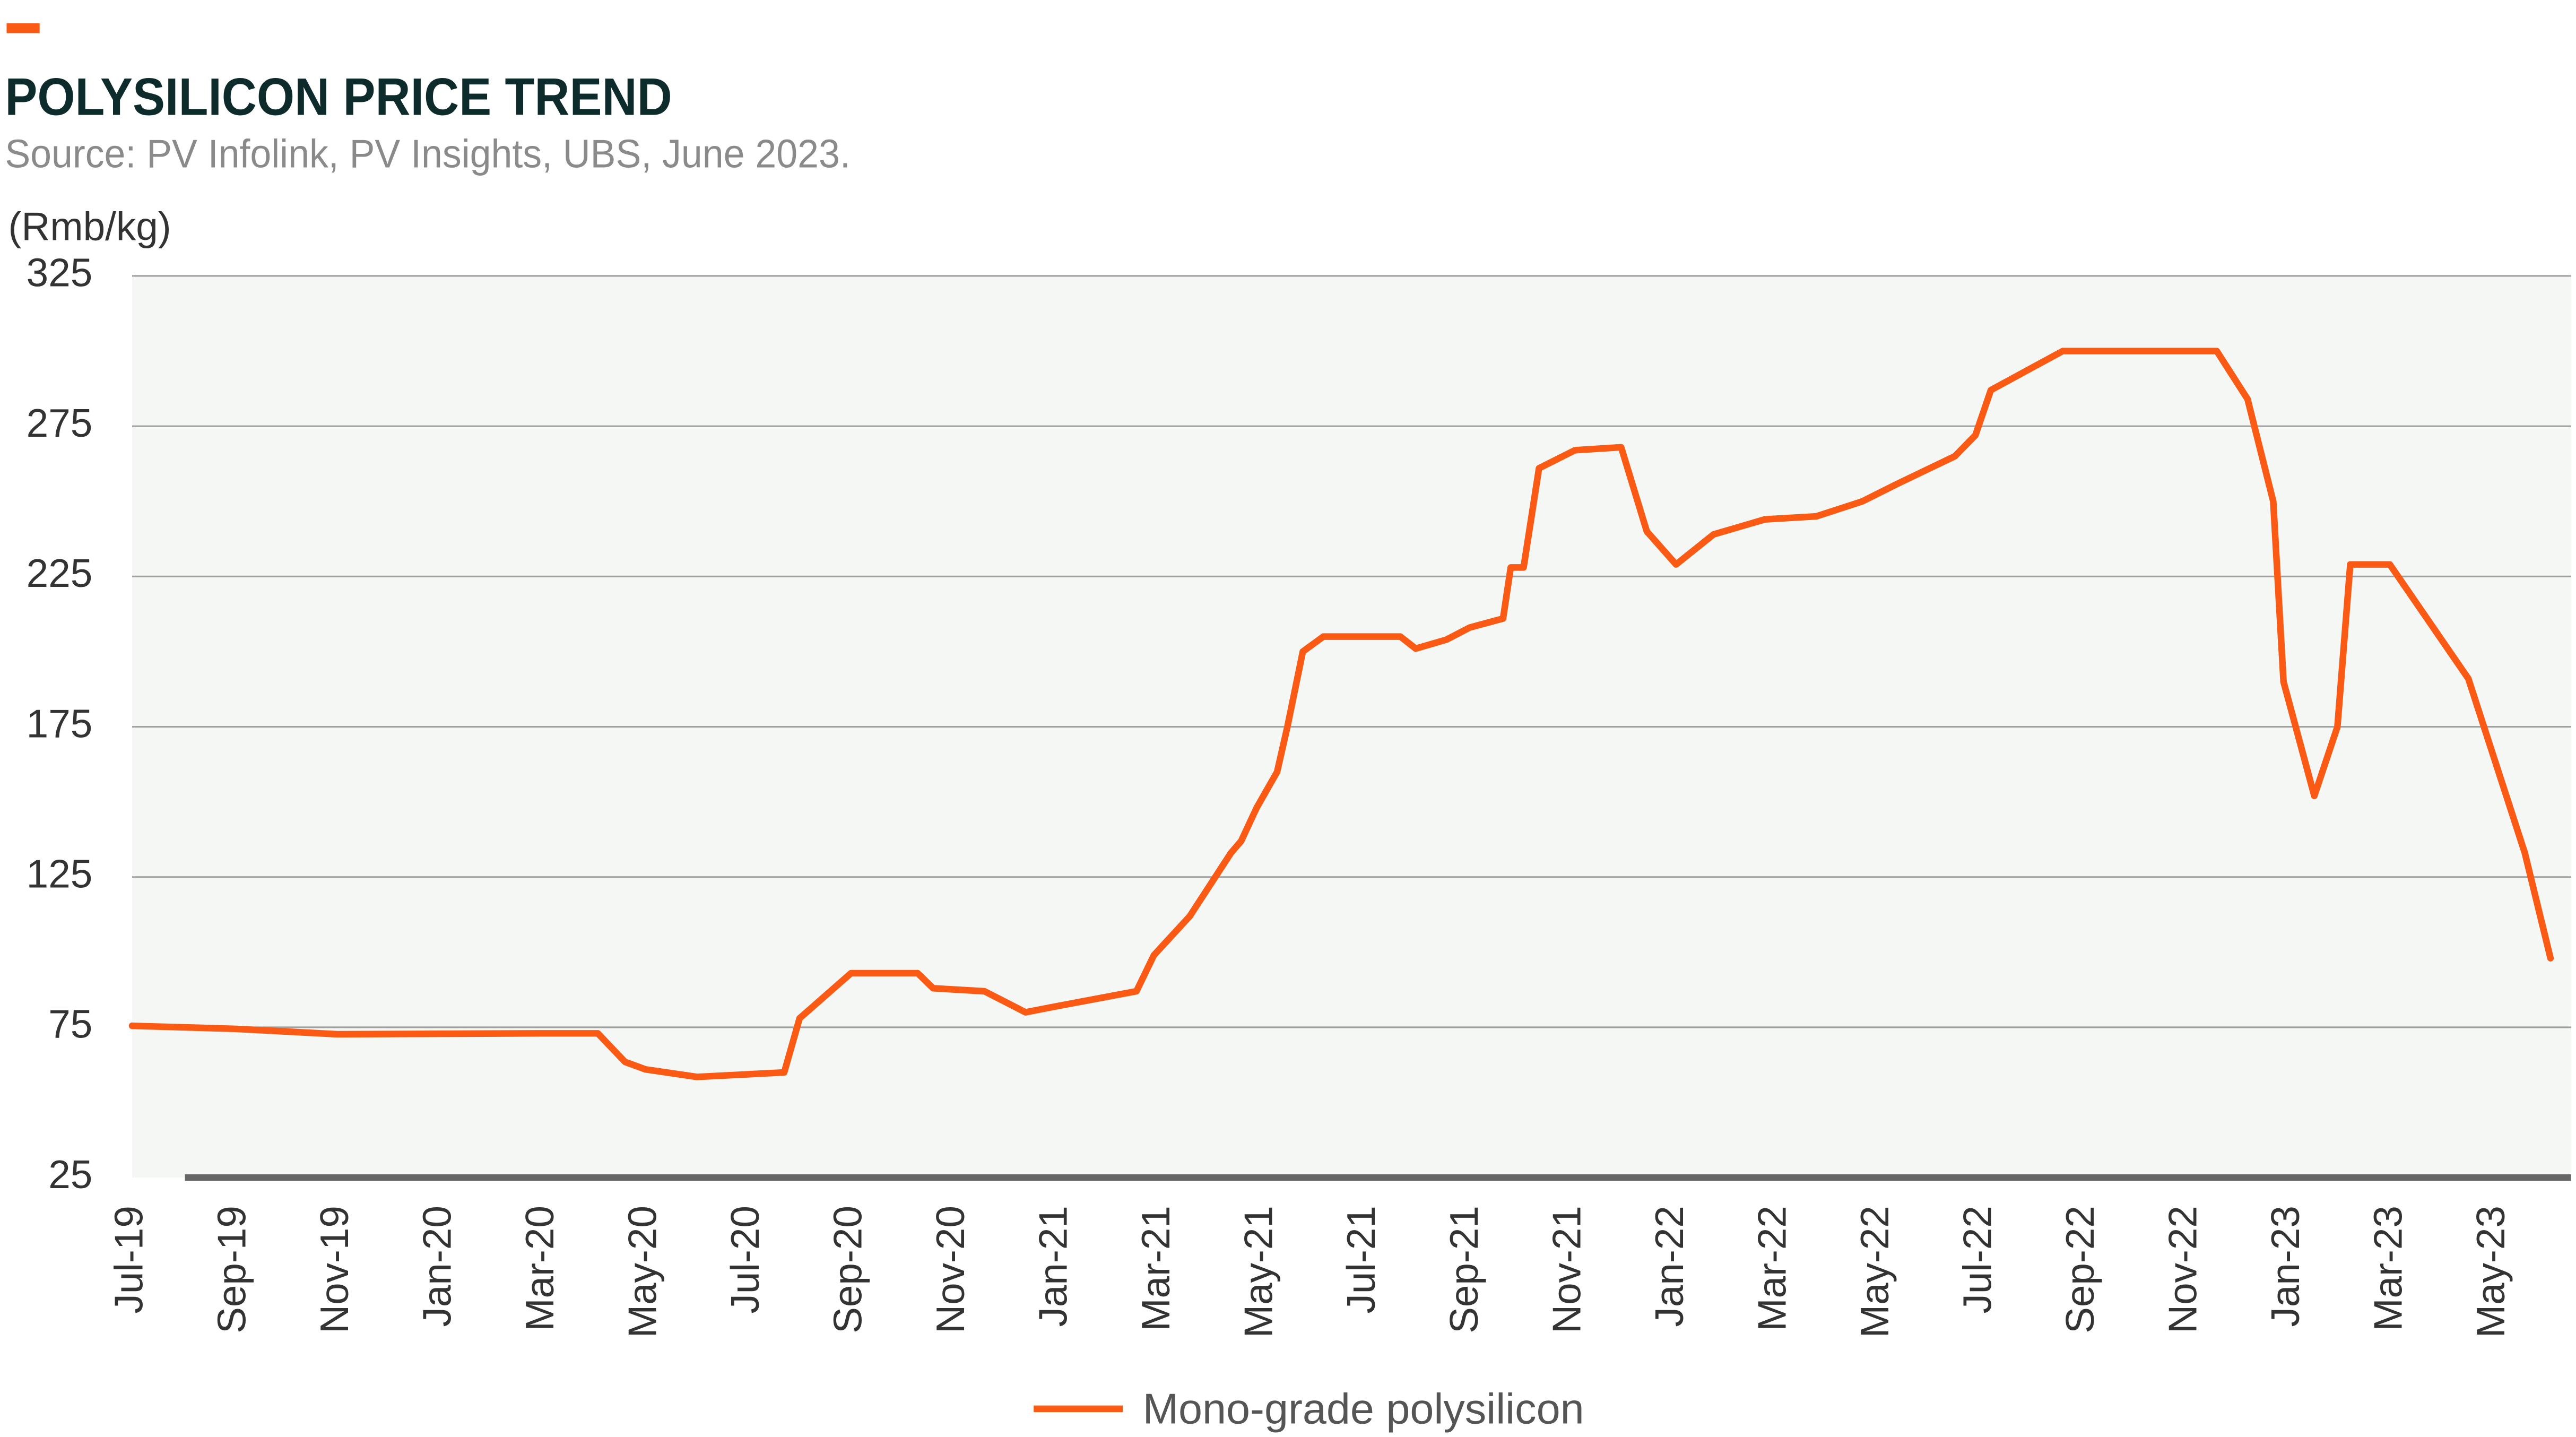  Describe the element at coordinates (89, 226) in the screenshot. I see `y-axis-label: (Rmb/kg)` at that location.